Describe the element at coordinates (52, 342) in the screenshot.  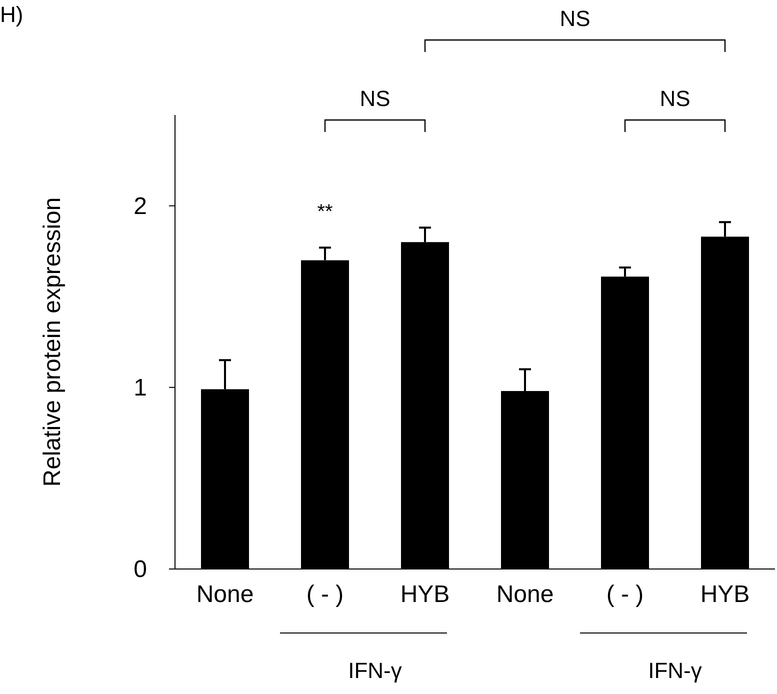
I see `y-axis-title: Relative protein expression` at that location.